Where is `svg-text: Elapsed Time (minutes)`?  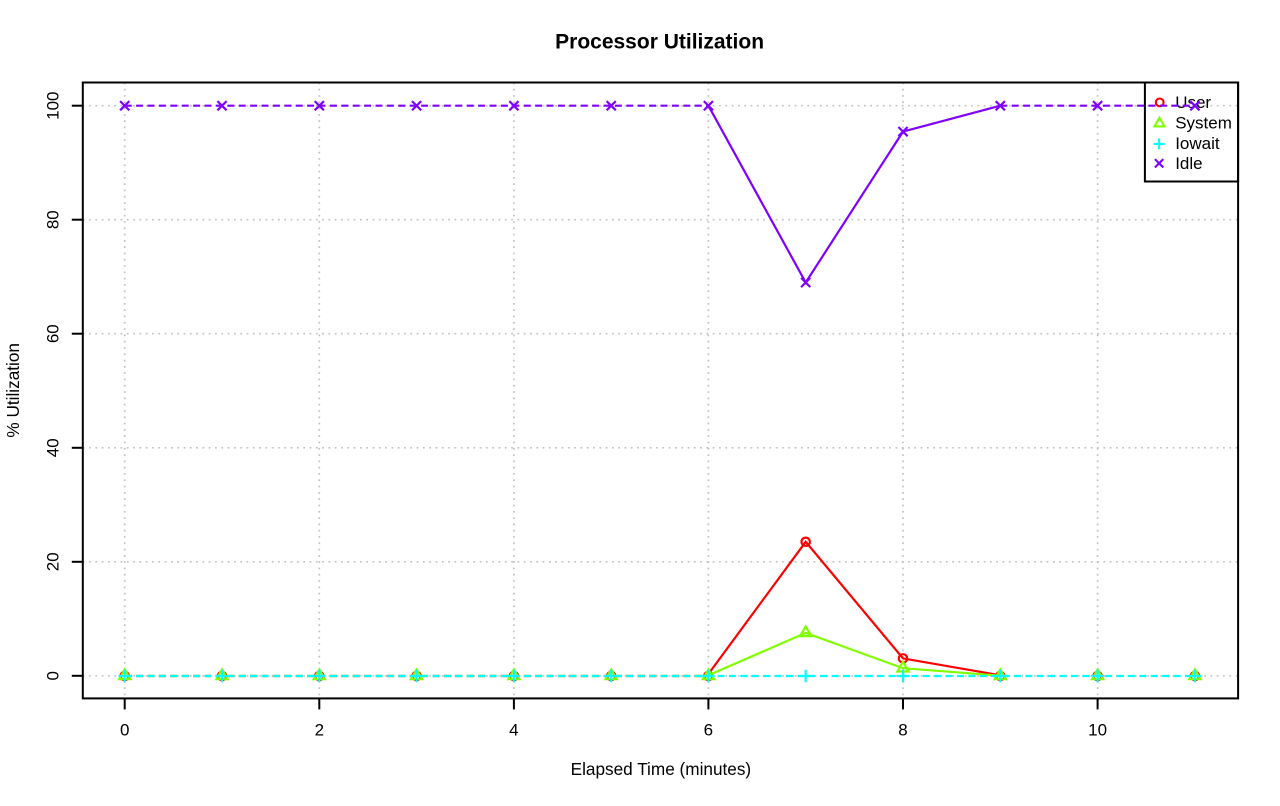
svg-text: Elapsed Time (minutes) is located at coordinates (661, 769).